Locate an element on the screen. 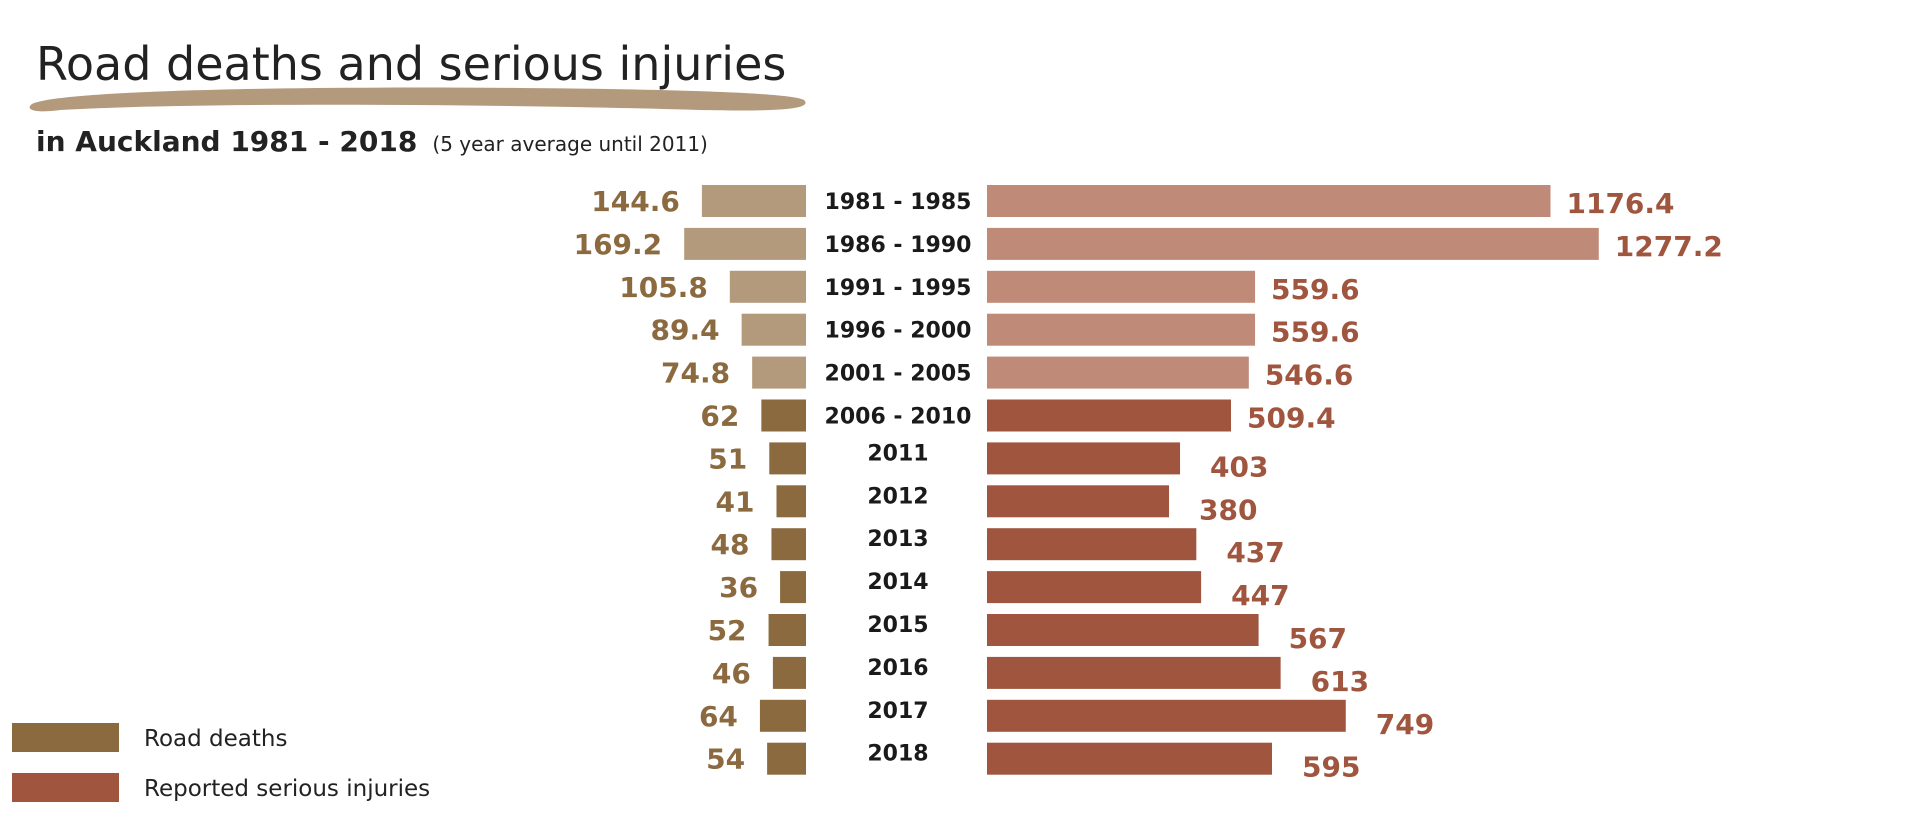  category-label: 1981 - 1985 is located at coordinates (898, 202).